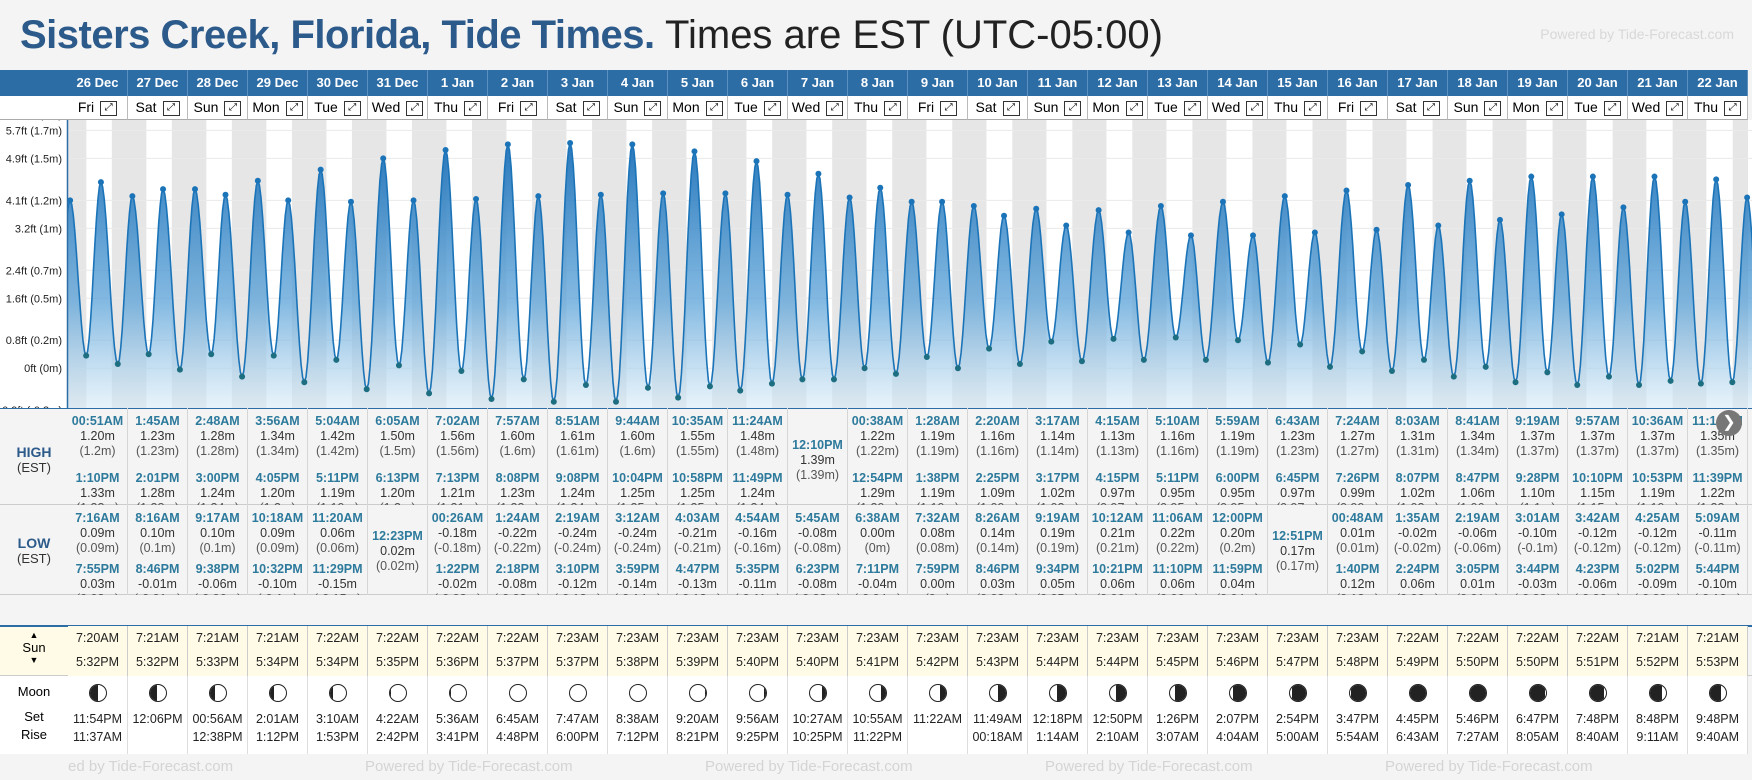 This screenshot has width=1752, height=780. Describe the element at coordinates (94, 693) in the screenshot. I see `moon-shade` at that location.